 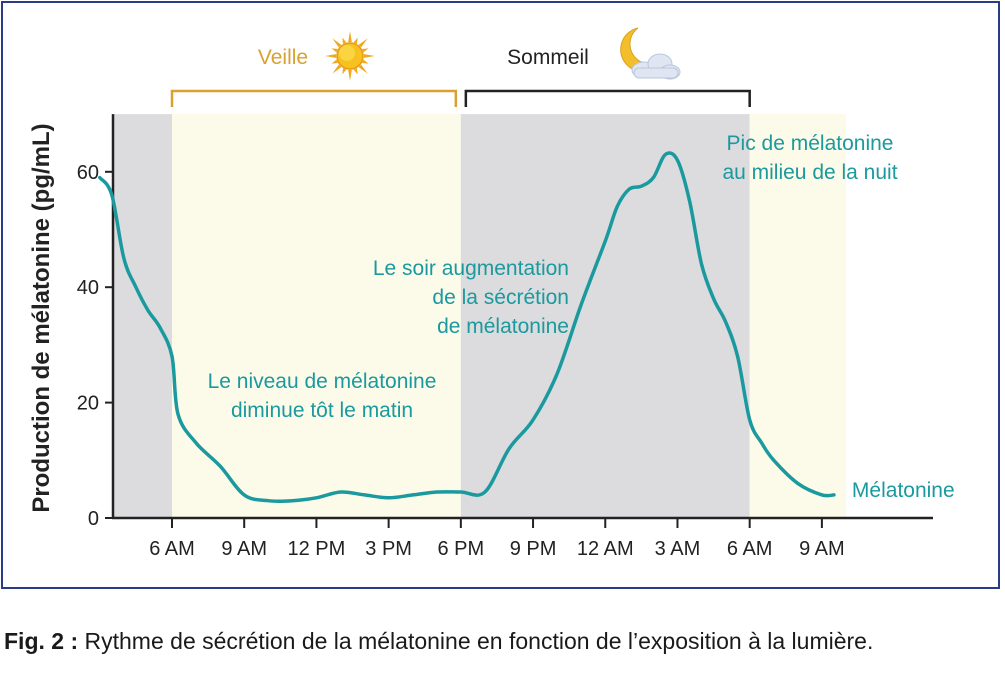 What do you see at coordinates (533, 549) in the screenshot?
I see `x-tick-label: 9 PM` at bounding box center [533, 549].